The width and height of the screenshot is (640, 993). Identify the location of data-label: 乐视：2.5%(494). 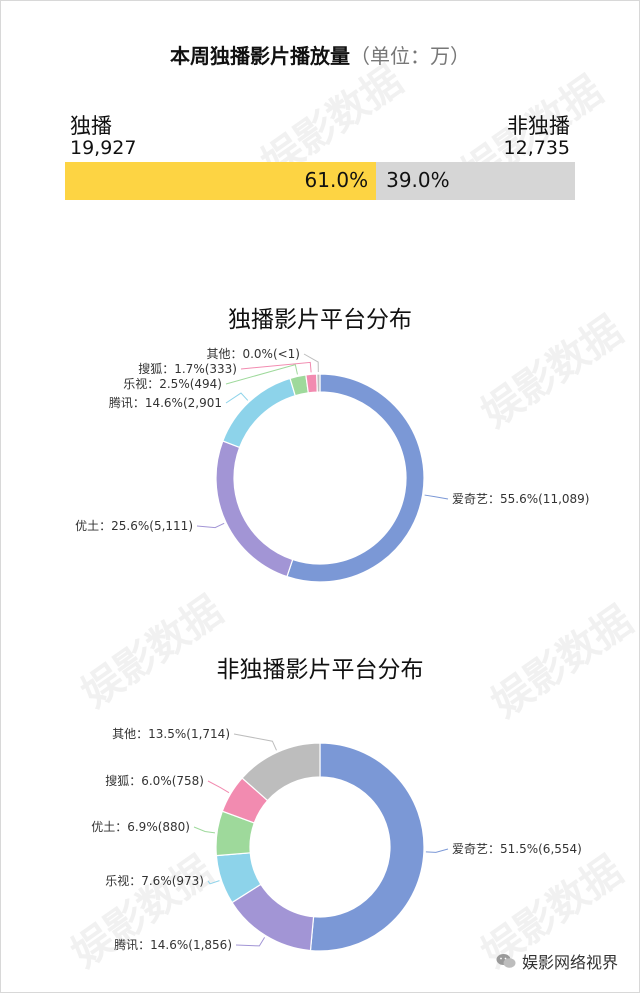
(172, 383).